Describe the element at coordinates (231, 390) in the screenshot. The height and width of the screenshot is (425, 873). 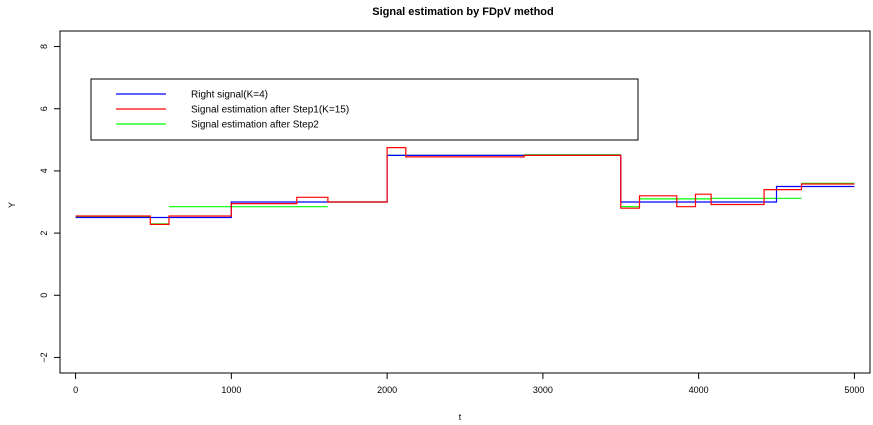
I see `x-tick-label: 1000` at that location.